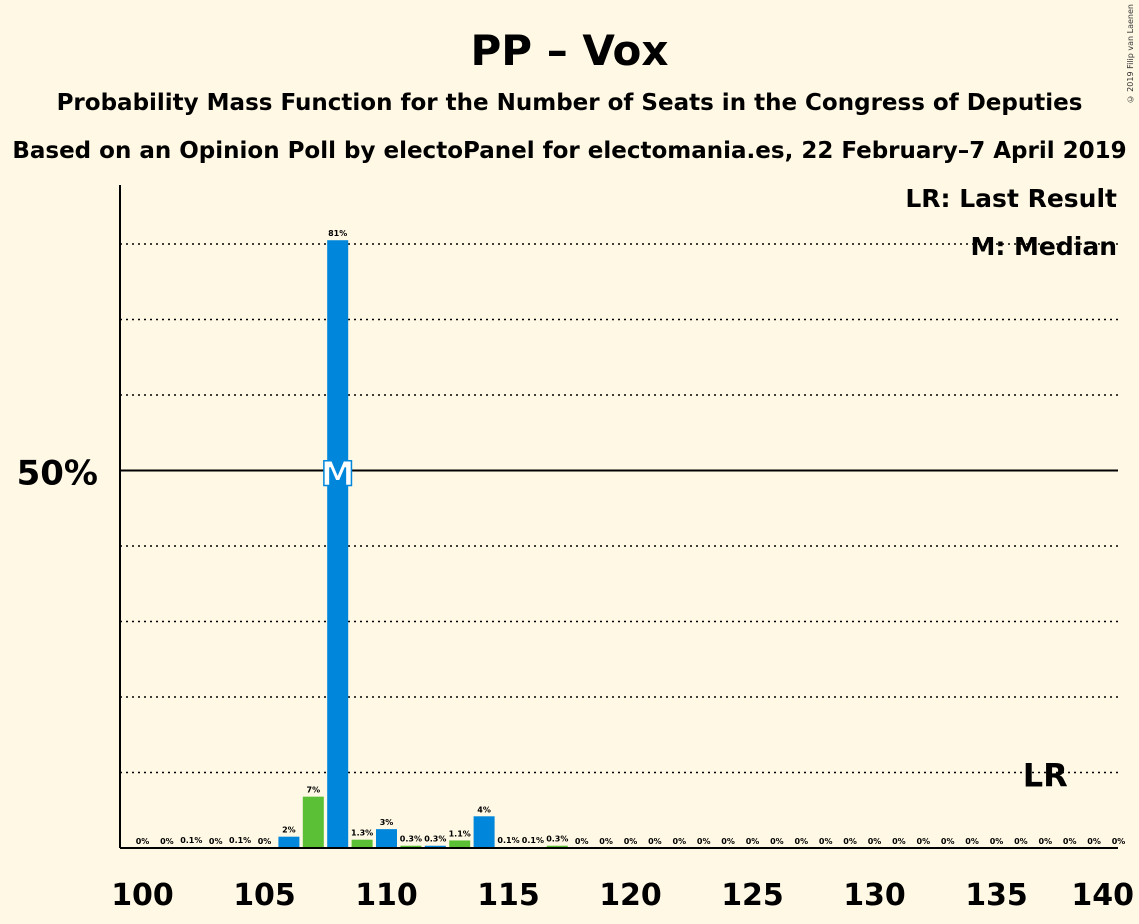 The width and height of the screenshot is (1139, 924). What do you see at coordinates (948, 841) in the screenshot?
I see `bar-label-133: 0%` at bounding box center [948, 841].